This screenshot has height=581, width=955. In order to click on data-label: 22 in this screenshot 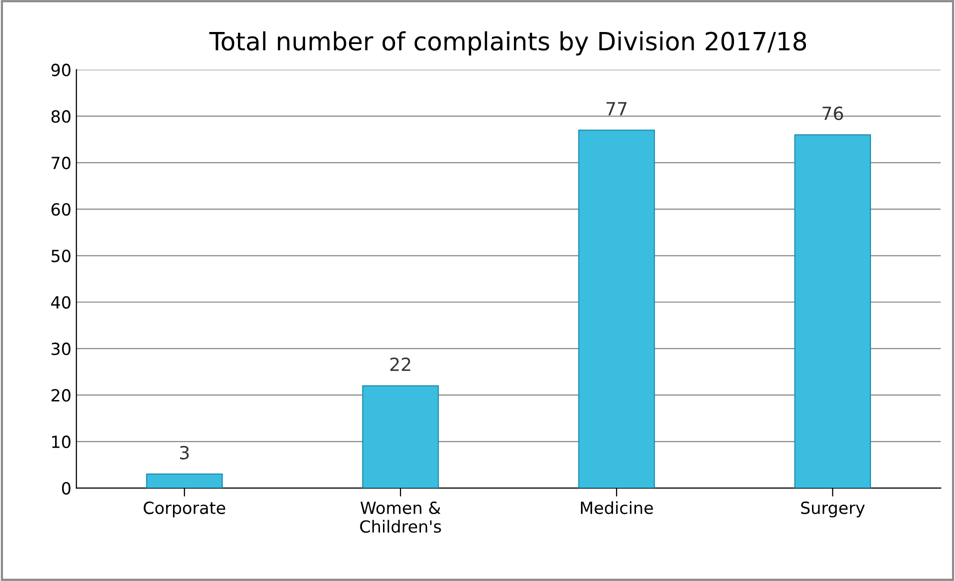, I will do `click(400, 364)`.